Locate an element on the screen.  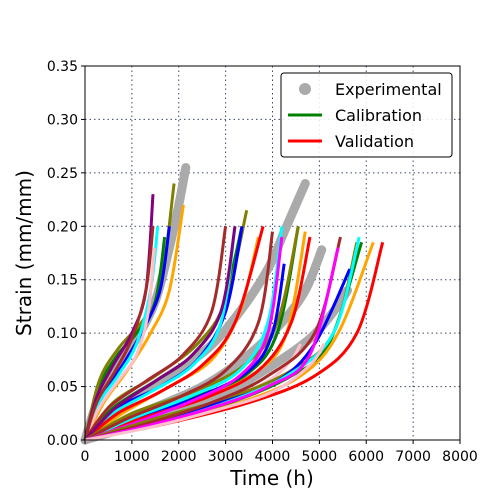
x-tick-label: 4000 is located at coordinates (273, 457).